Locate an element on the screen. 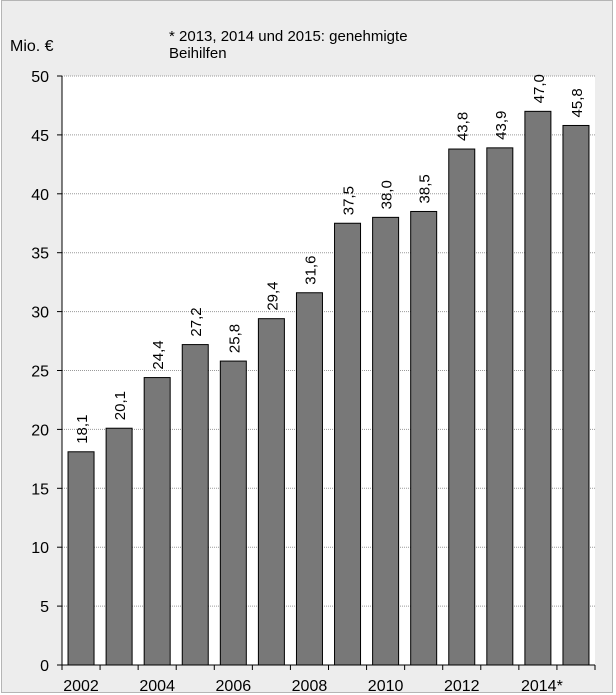 The height and width of the screenshot is (695, 616). bar-value-label: 47,0 is located at coordinates (539, 88).